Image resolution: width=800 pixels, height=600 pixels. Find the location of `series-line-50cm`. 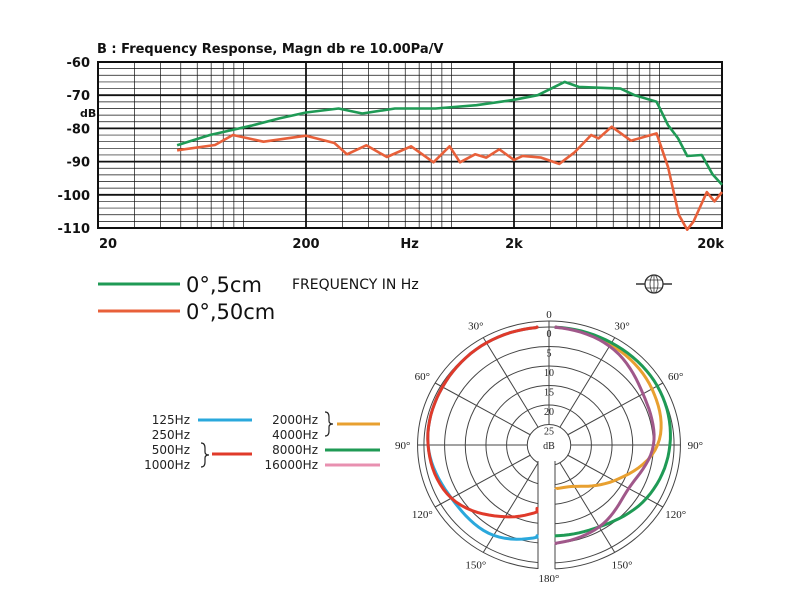

series-line-50cm is located at coordinates (450, 178).